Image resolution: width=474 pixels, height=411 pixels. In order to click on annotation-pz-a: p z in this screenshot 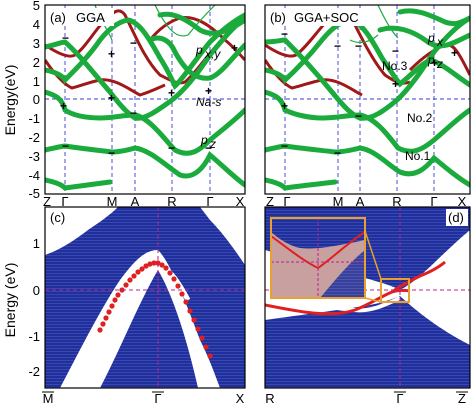, I will do `click(208, 142)`.